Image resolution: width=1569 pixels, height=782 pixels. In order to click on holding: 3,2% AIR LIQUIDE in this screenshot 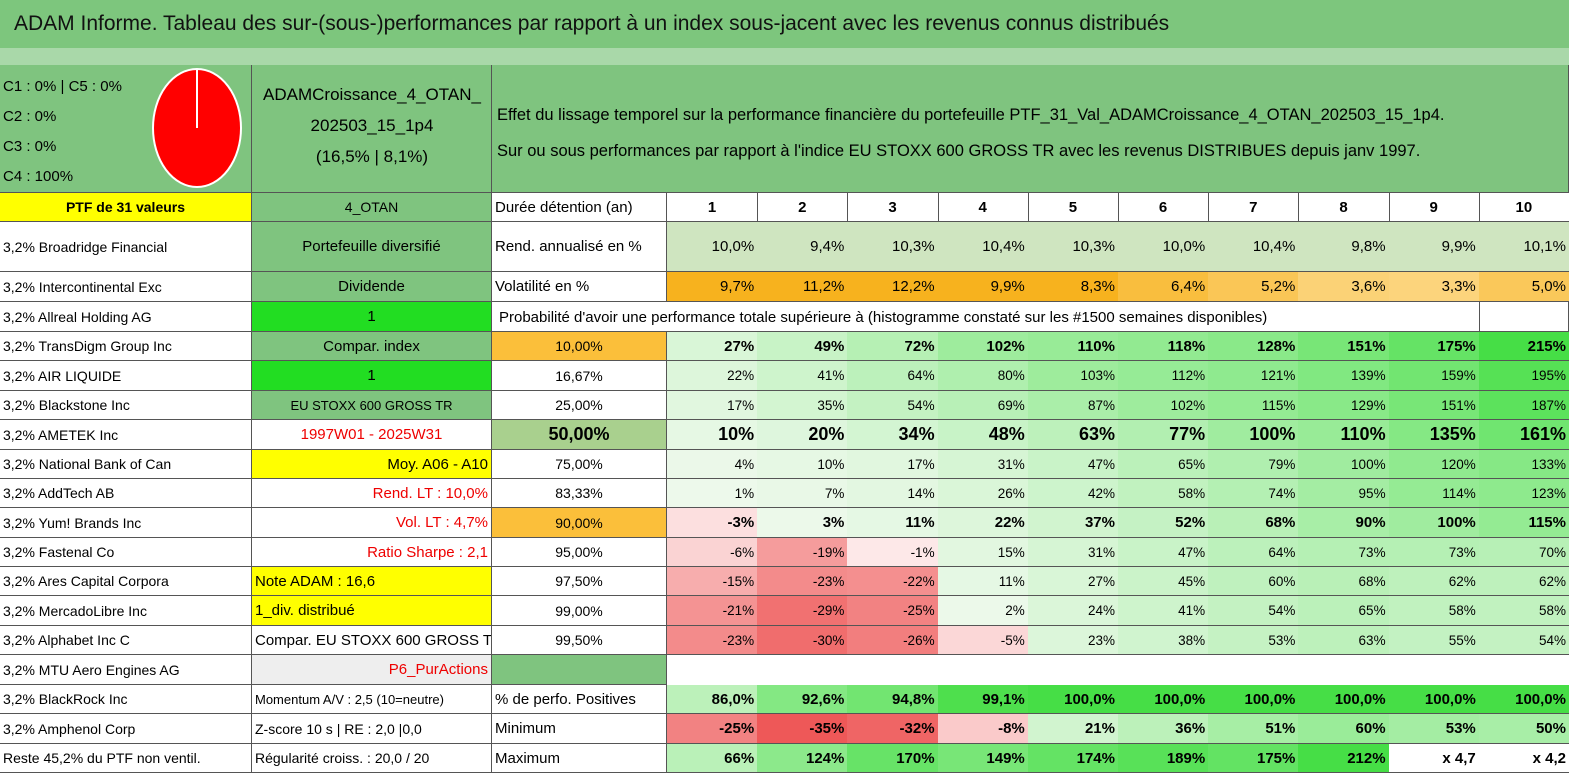, I will do `click(126, 376)`.